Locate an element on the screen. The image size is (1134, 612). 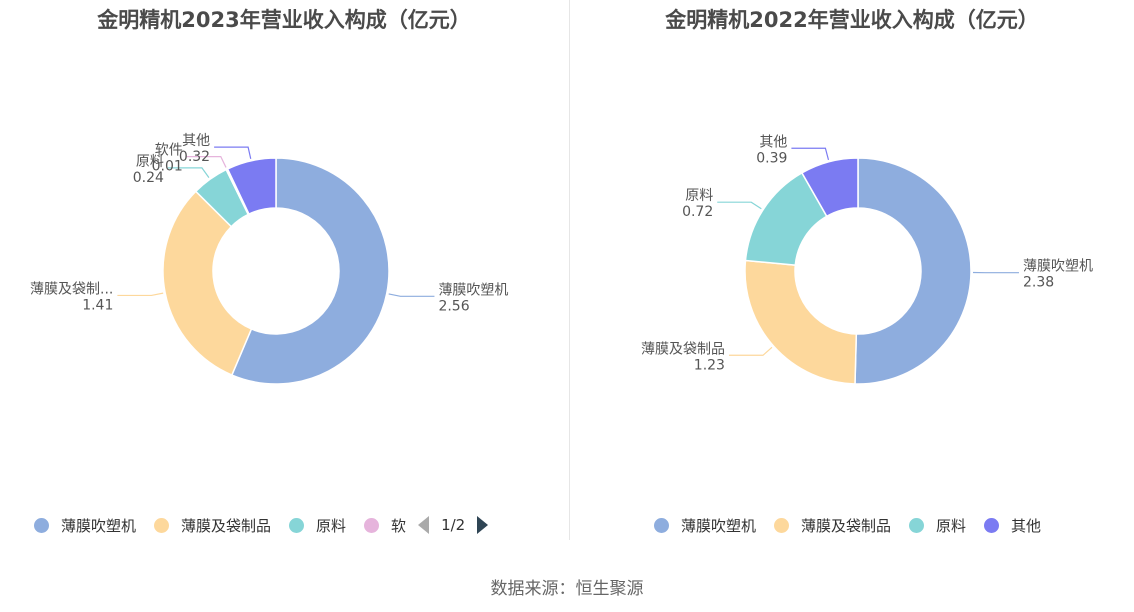
slice-value-label: 1.23 is located at coordinates (709, 365).